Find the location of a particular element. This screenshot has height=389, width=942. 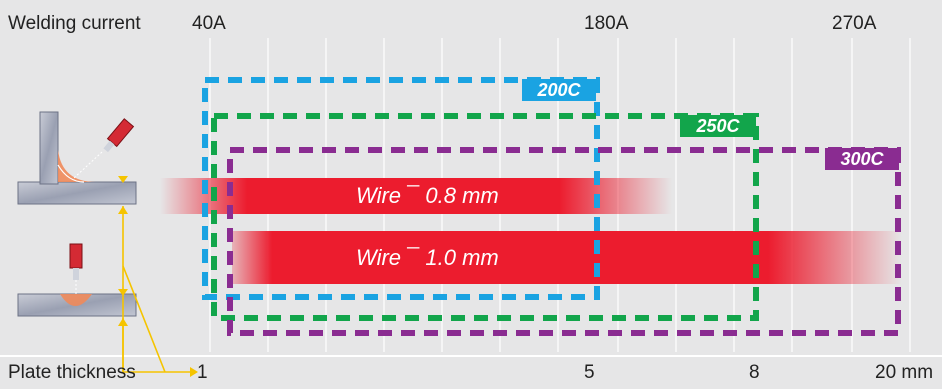

wire-0.8-label: Wire ¯ 0.8 mm is located at coordinates (427, 195).